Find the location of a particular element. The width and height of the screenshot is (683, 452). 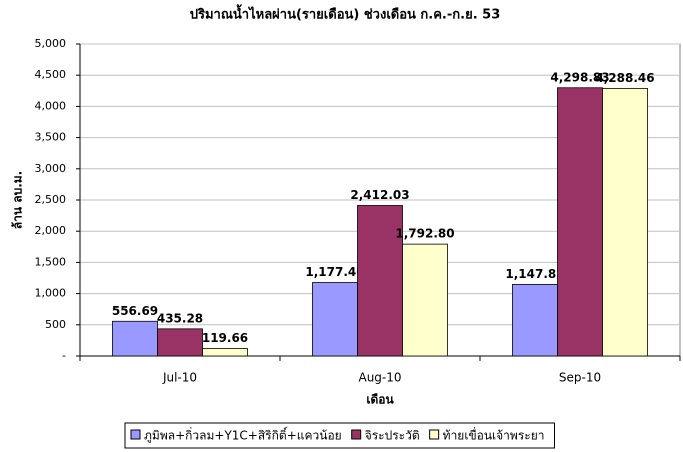

y-tick-label: 1,000 is located at coordinates (51, 293).